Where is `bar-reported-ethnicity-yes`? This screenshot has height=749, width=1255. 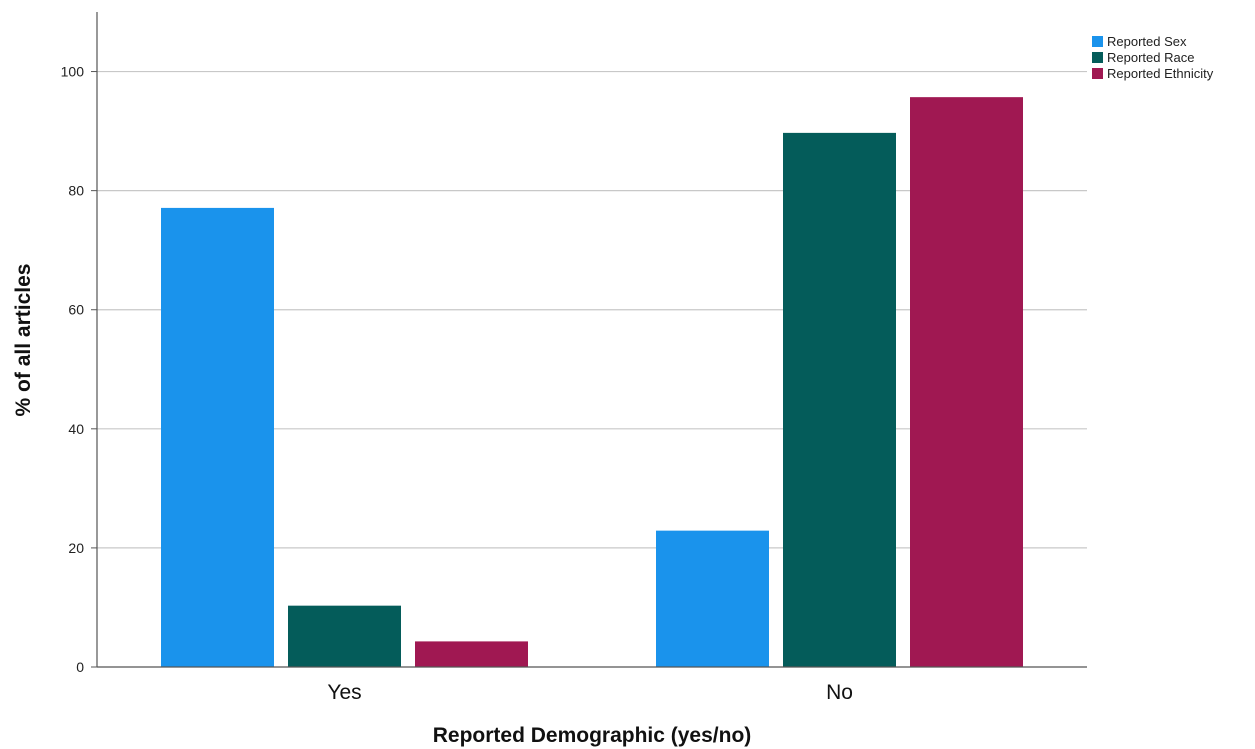 bar-reported-ethnicity-yes is located at coordinates (471, 654).